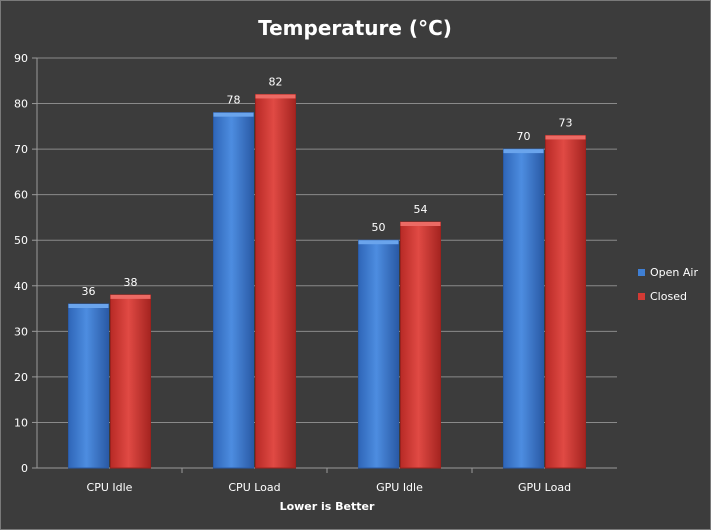  Describe the element at coordinates (421, 209) in the screenshot. I see `data-label: 54` at that location.